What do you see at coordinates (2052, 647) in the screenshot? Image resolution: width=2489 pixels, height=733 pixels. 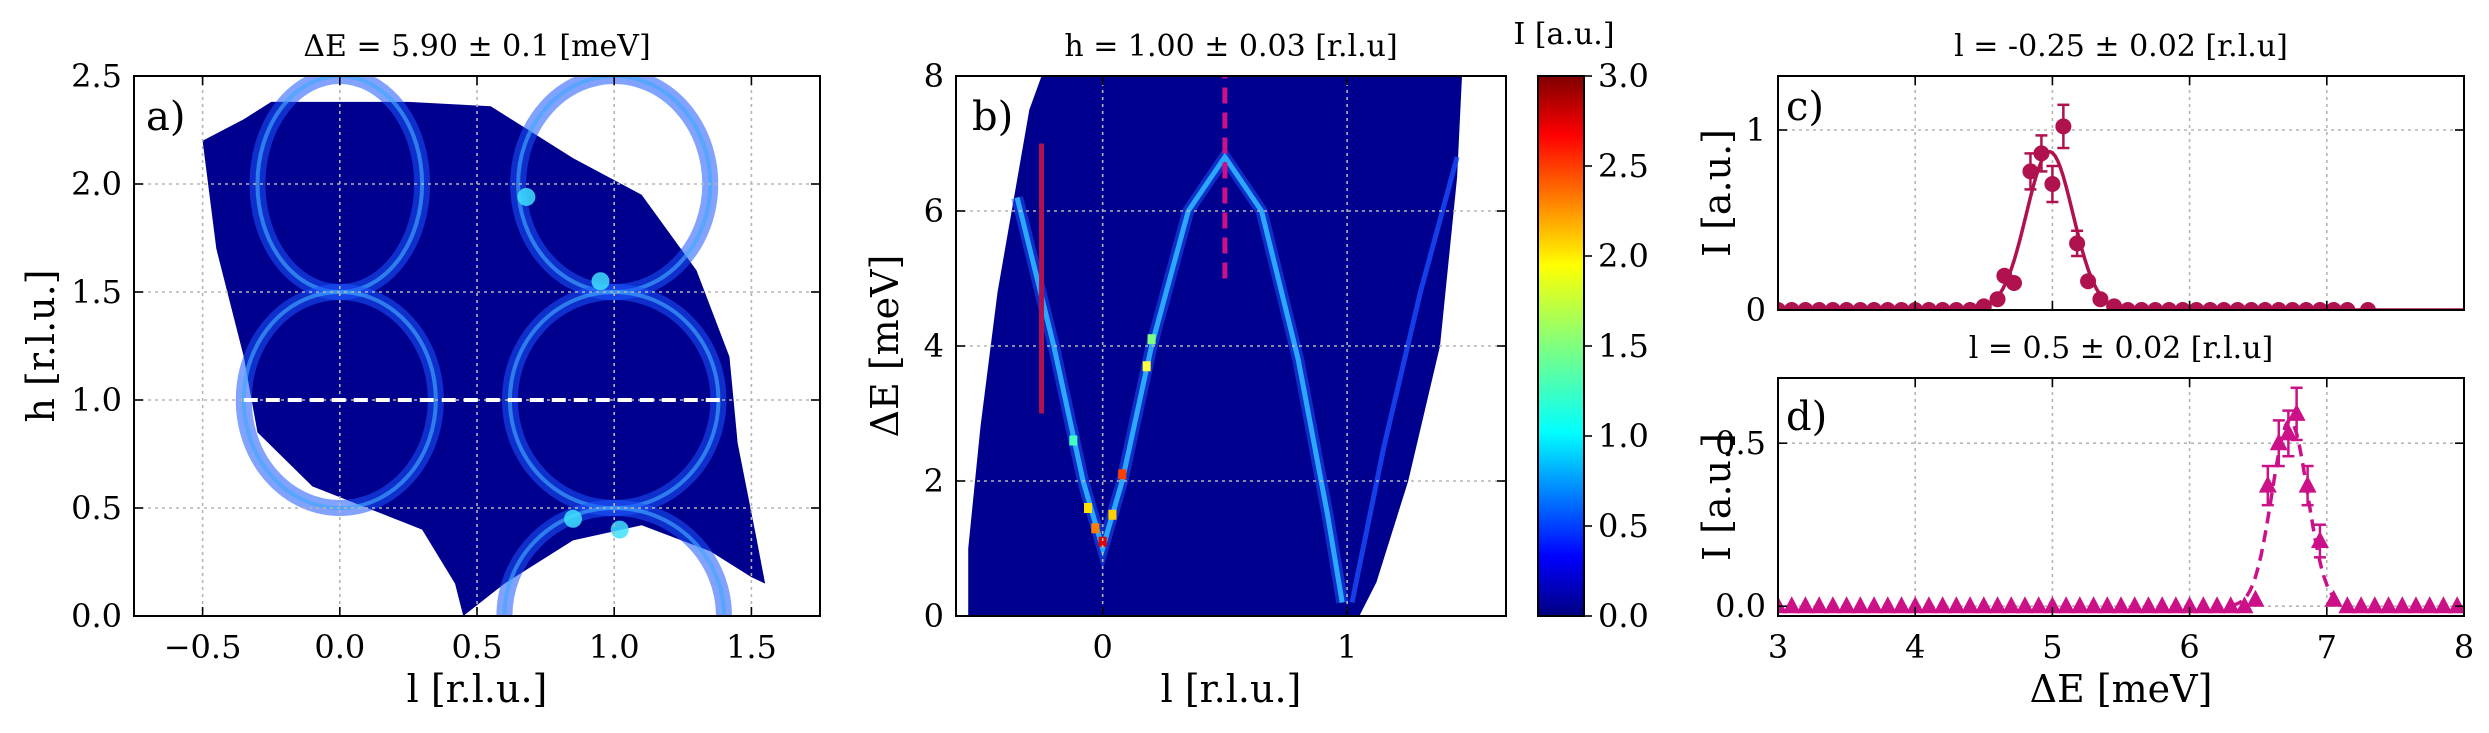 I see `d-xtick-label-2: 5` at bounding box center [2052, 647].